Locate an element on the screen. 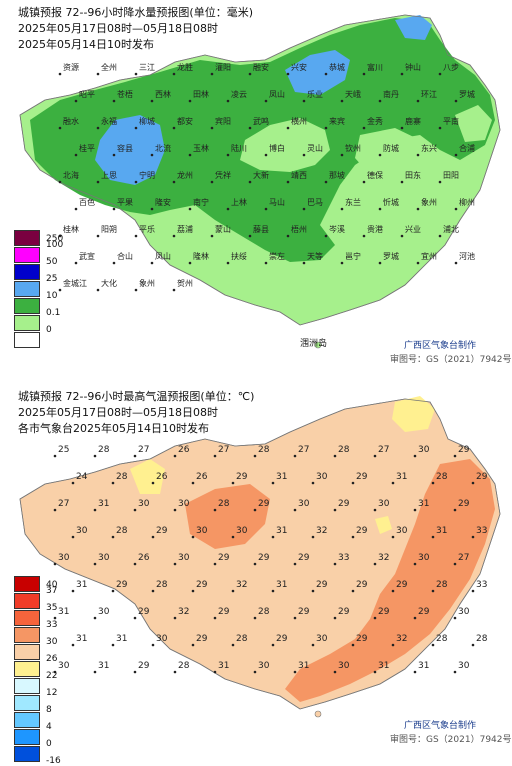  temp-value-label: 26 is located at coordinates (144, 558).